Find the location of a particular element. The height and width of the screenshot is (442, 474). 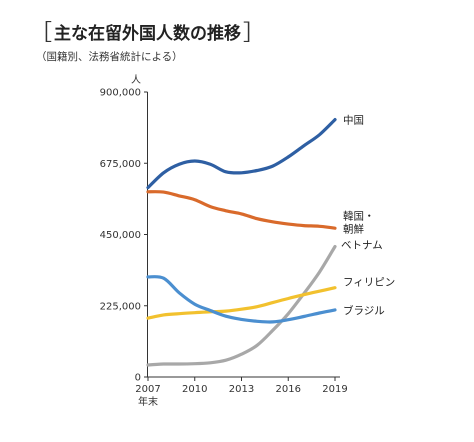

x-tick-label: 2016 is located at coordinates (288, 389).